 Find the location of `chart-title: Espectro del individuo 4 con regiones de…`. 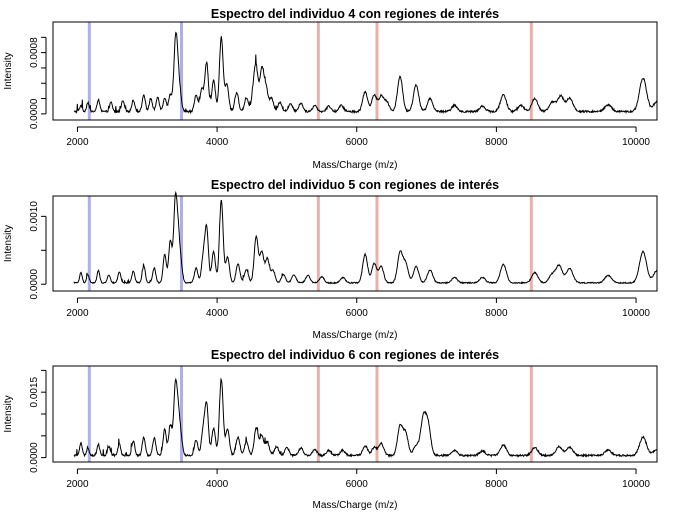

chart-title: Espectro del individuo 4 con regiones de… is located at coordinates (355, 14).